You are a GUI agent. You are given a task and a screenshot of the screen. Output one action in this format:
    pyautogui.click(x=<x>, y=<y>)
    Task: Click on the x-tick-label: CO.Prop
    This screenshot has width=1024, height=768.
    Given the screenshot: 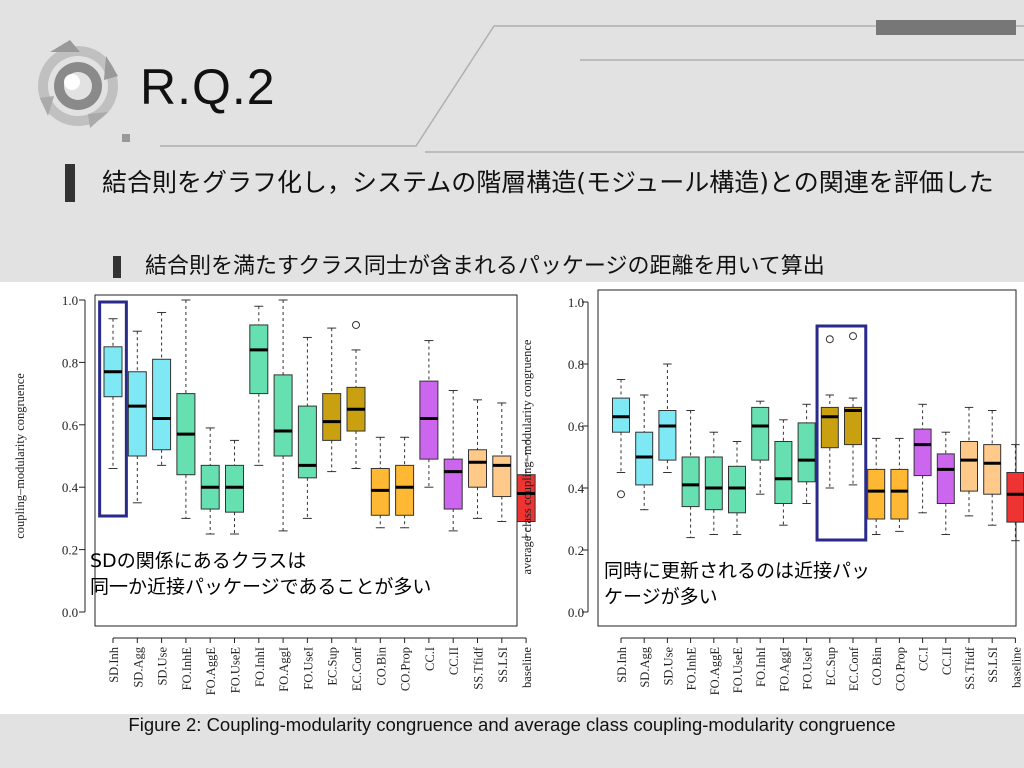 What is the action you would take?
    pyautogui.click(x=900, y=669)
    